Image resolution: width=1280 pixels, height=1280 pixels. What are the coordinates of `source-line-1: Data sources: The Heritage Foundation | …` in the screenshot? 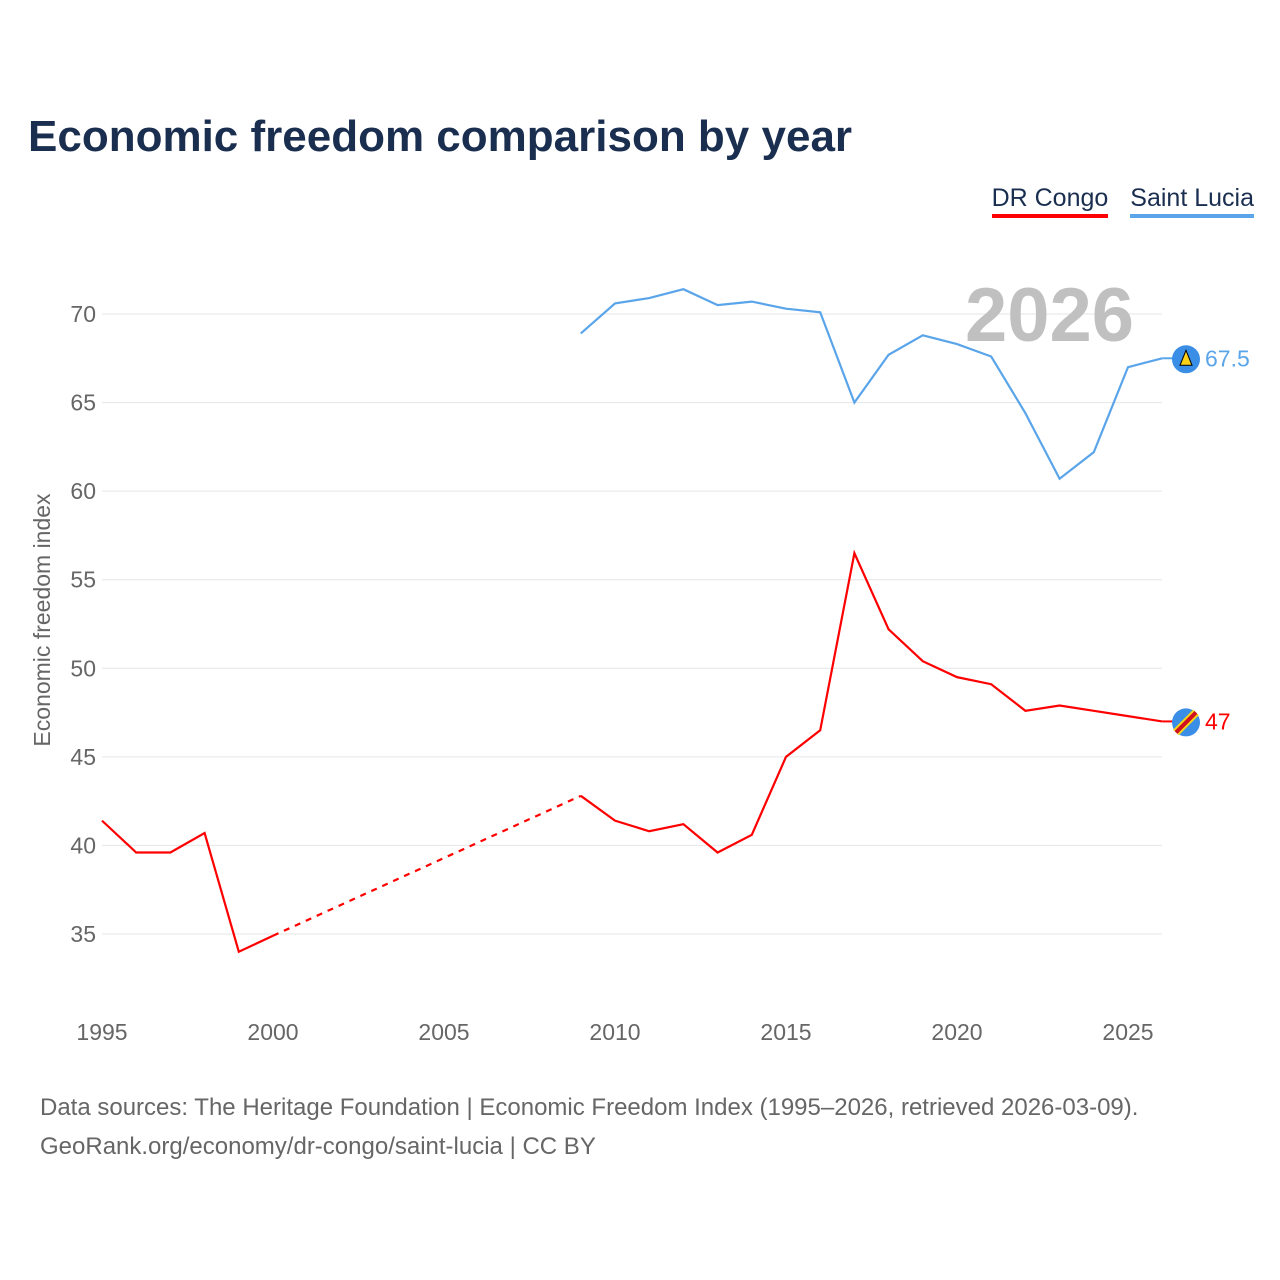 It's located at (589, 1107).